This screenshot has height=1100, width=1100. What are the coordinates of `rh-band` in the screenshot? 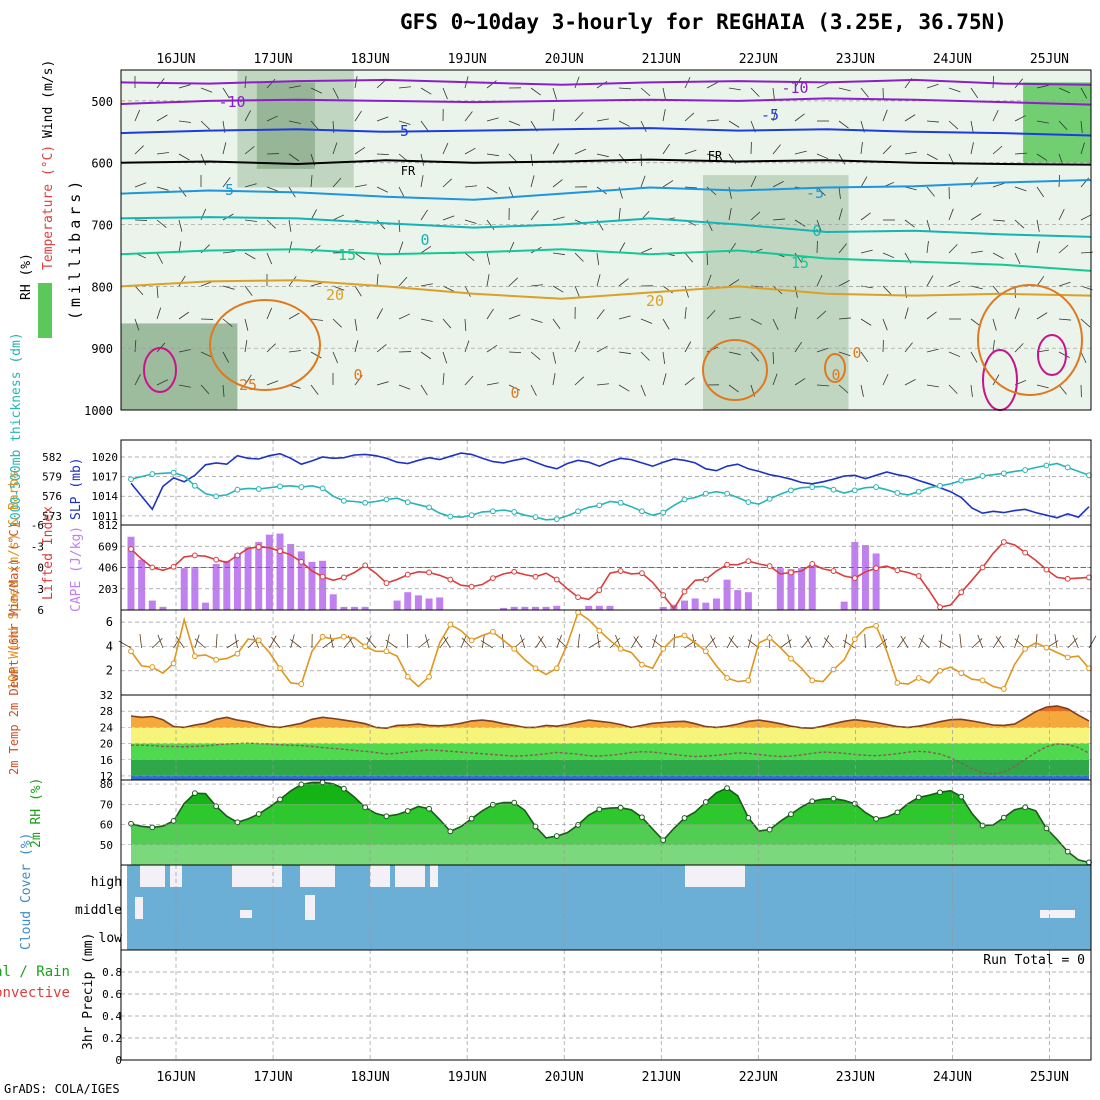 It's located at (610, 794).